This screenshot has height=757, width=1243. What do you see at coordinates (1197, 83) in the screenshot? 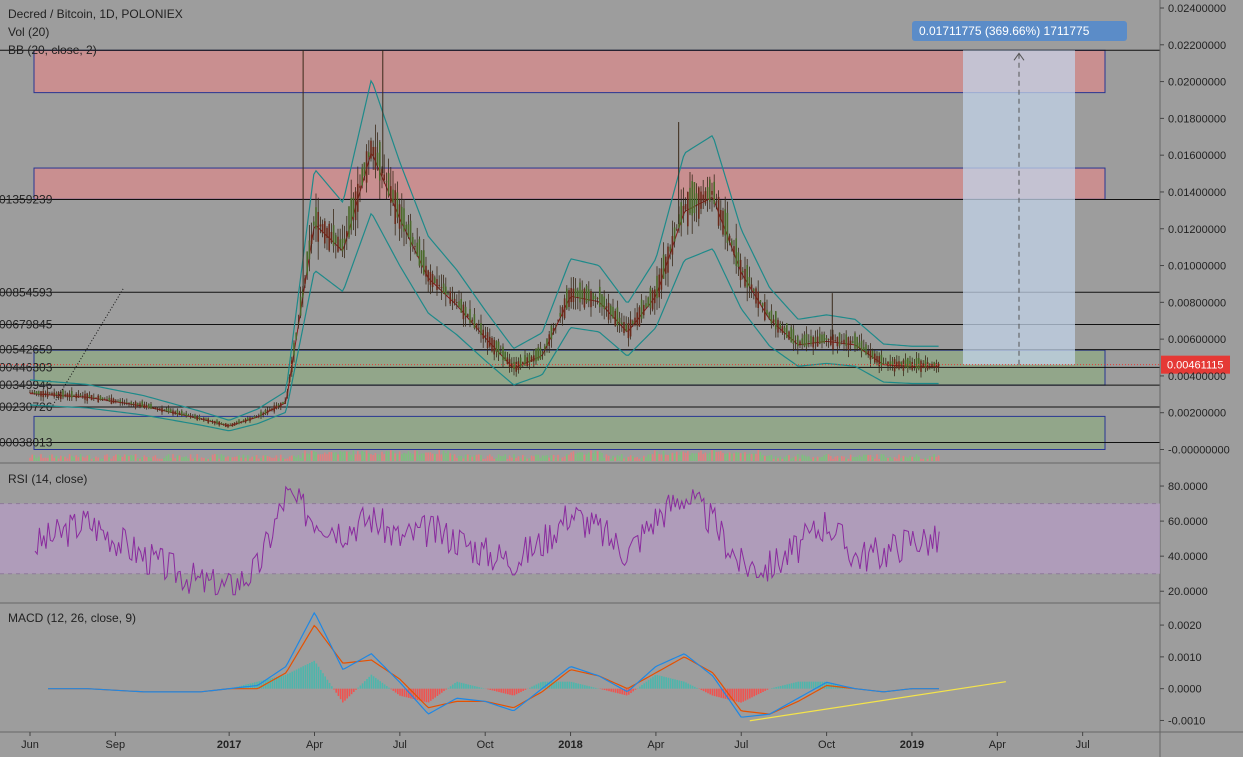
I see `price-tick-label: 0.02000000` at bounding box center [1197, 83].